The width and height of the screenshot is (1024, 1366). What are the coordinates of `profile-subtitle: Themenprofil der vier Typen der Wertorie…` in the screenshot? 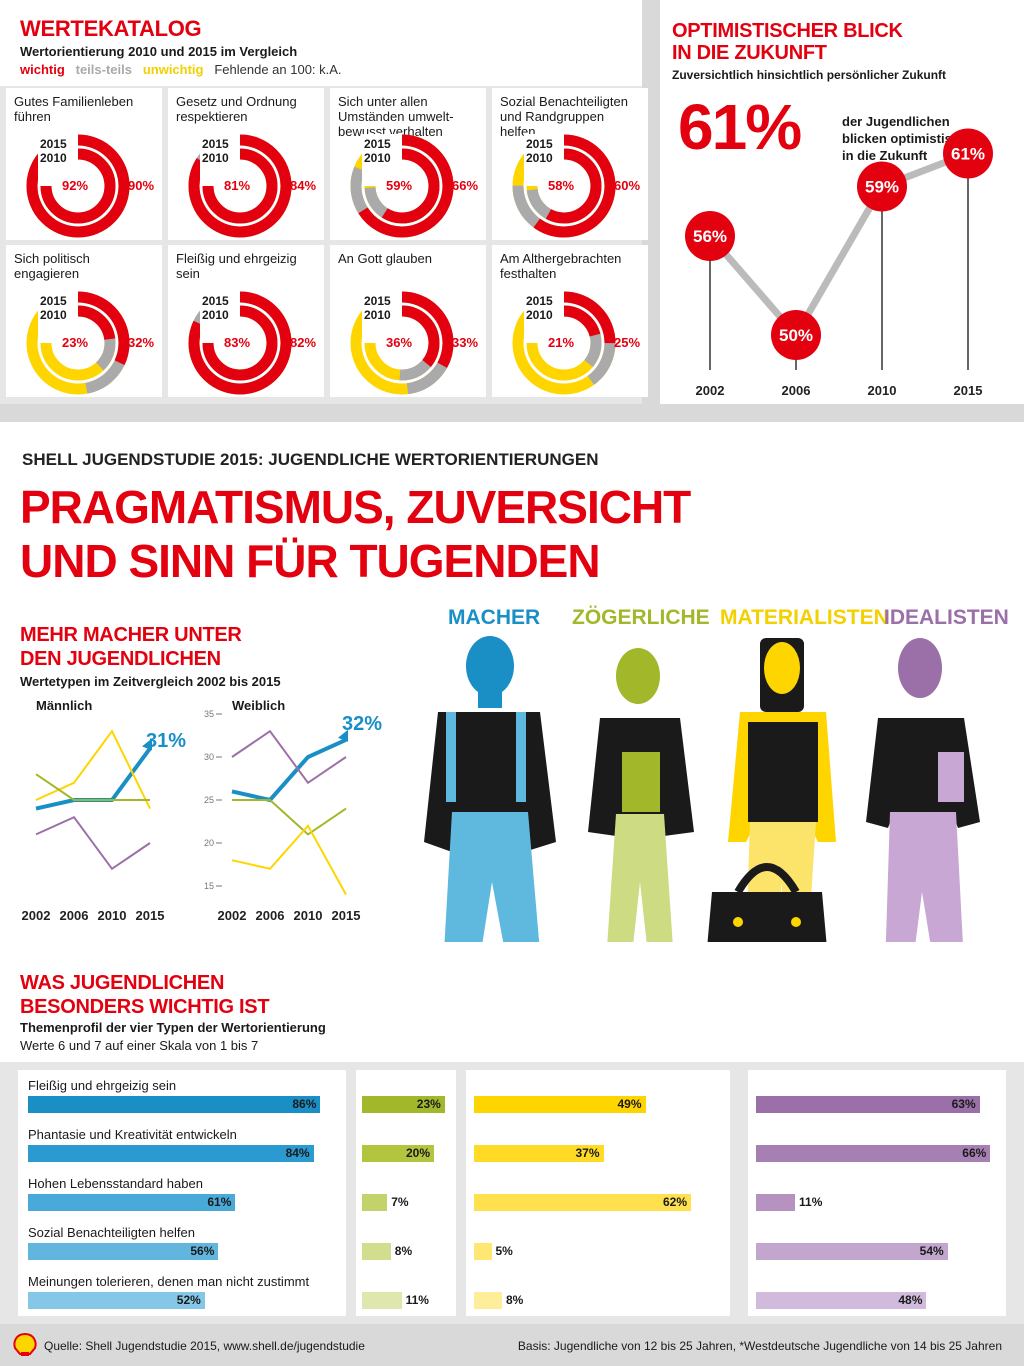 It's located at (173, 1027).